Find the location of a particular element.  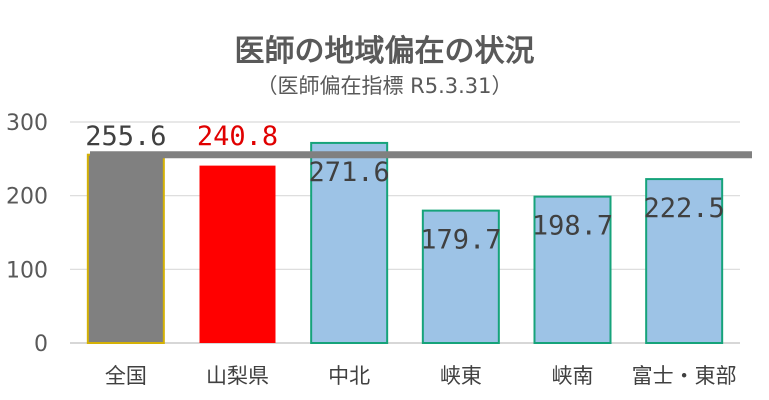

bar-全国 is located at coordinates (125, 248).